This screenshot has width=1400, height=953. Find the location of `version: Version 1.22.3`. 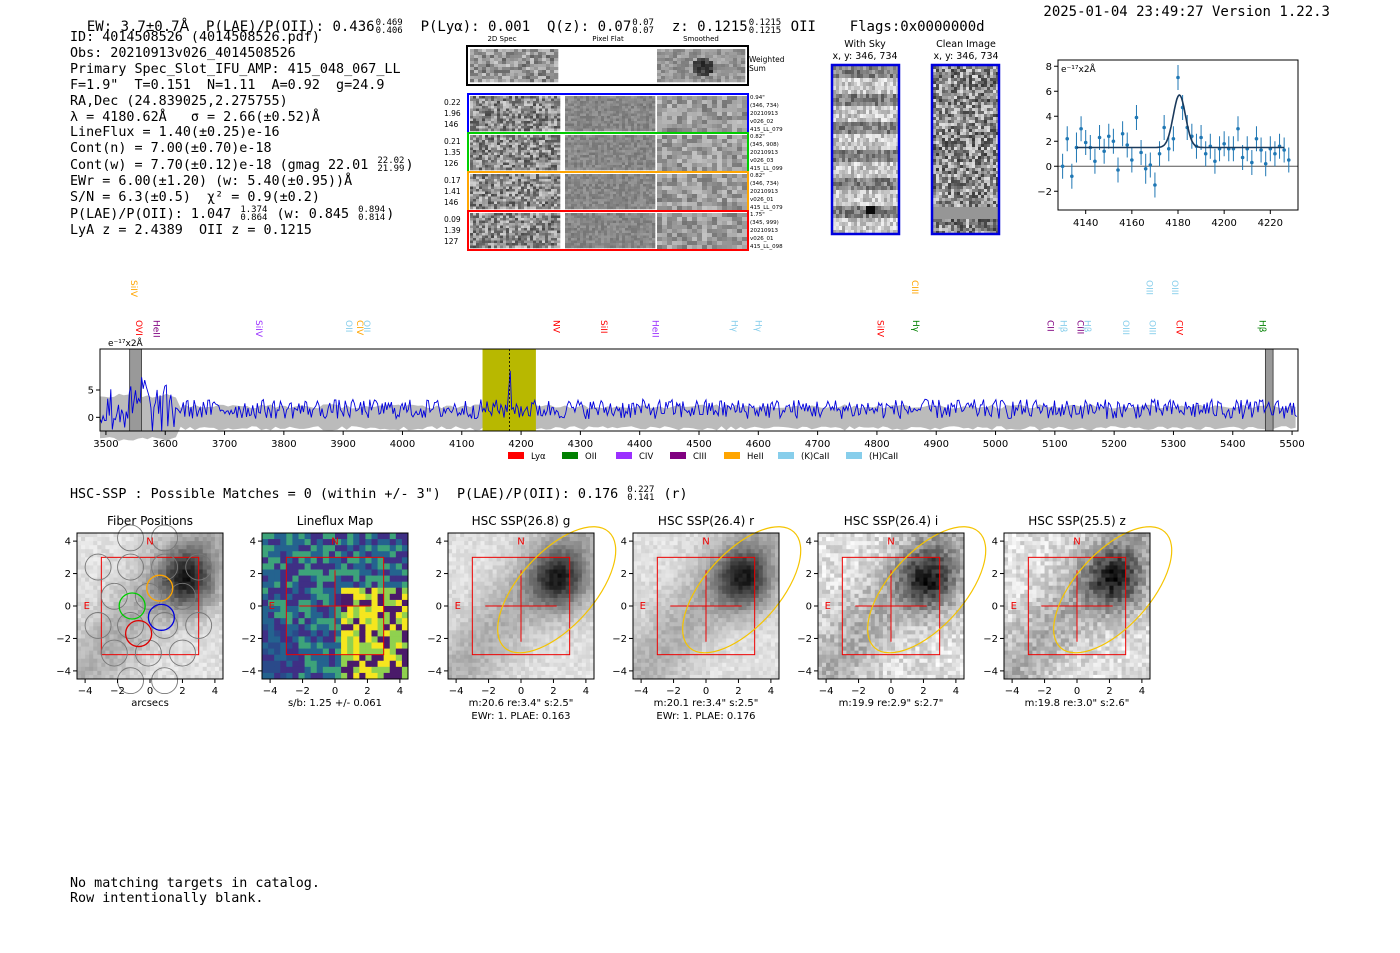

version: Version 1.22.3 is located at coordinates (1270, 12).